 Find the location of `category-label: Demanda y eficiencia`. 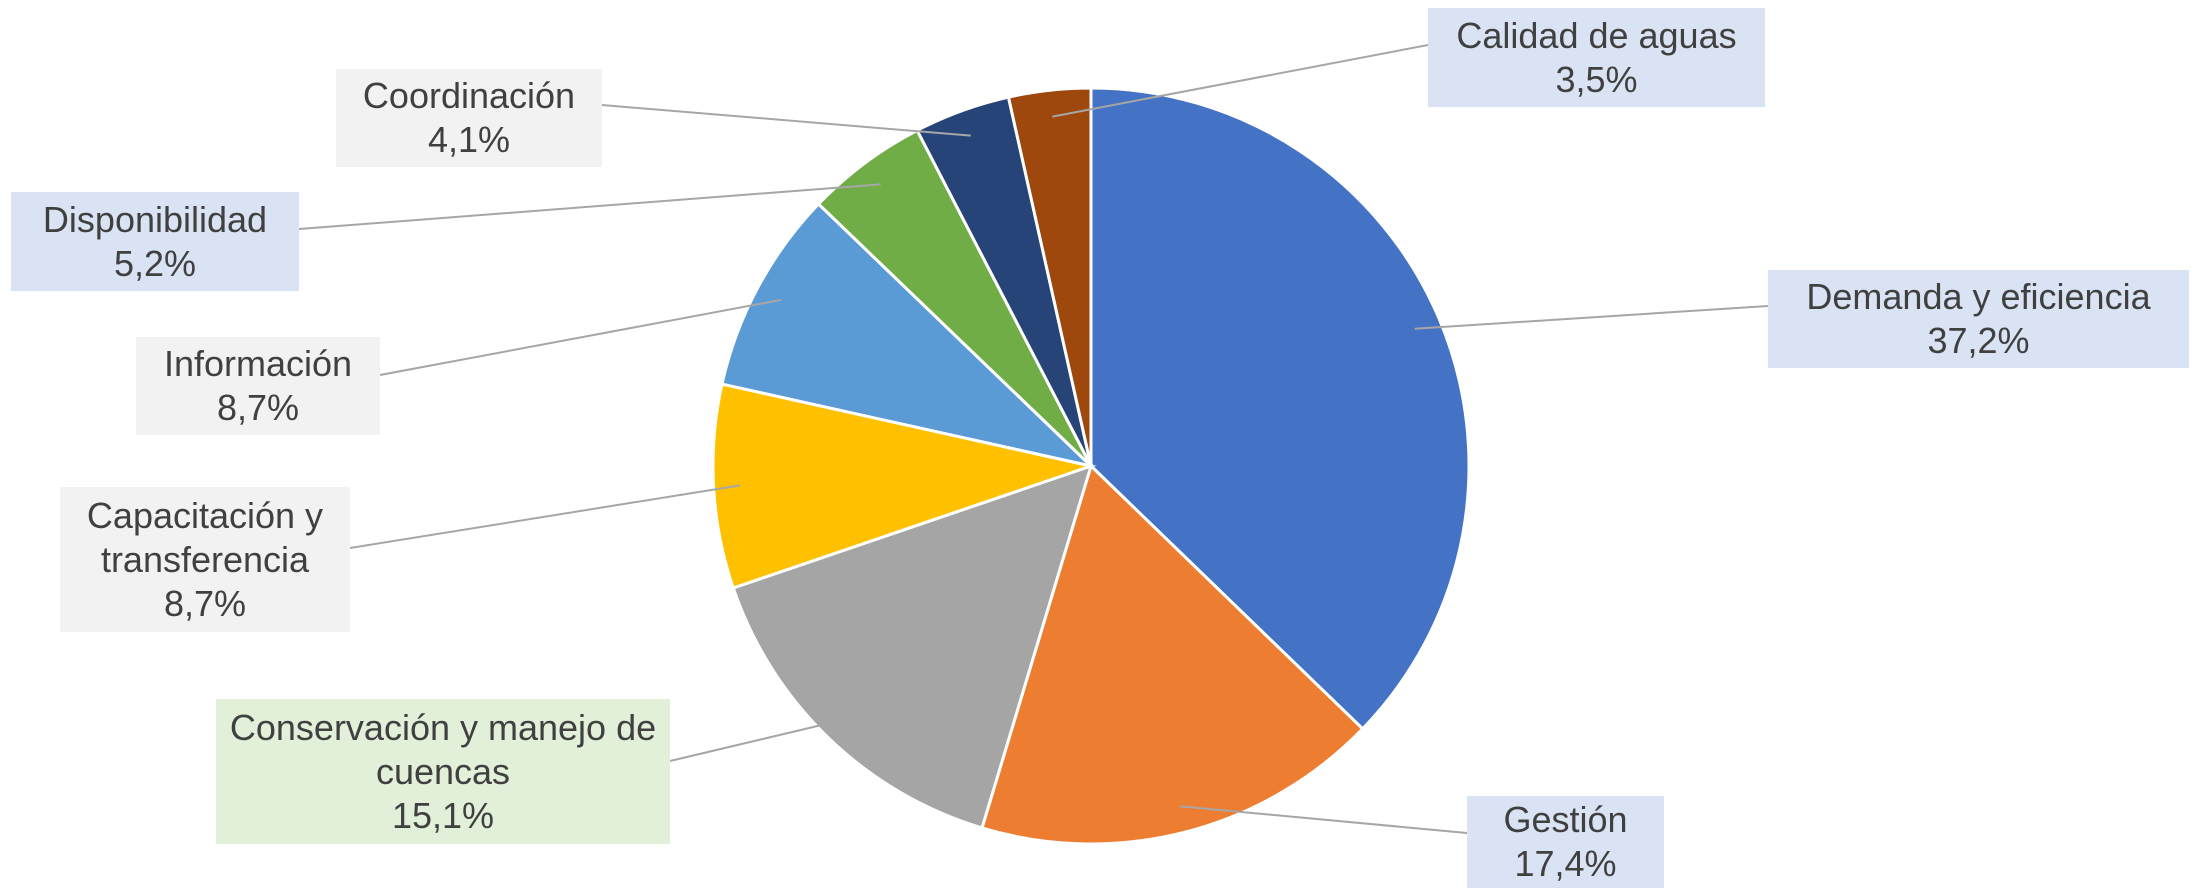

category-label: Demanda y eficiencia is located at coordinates (1978, 296).